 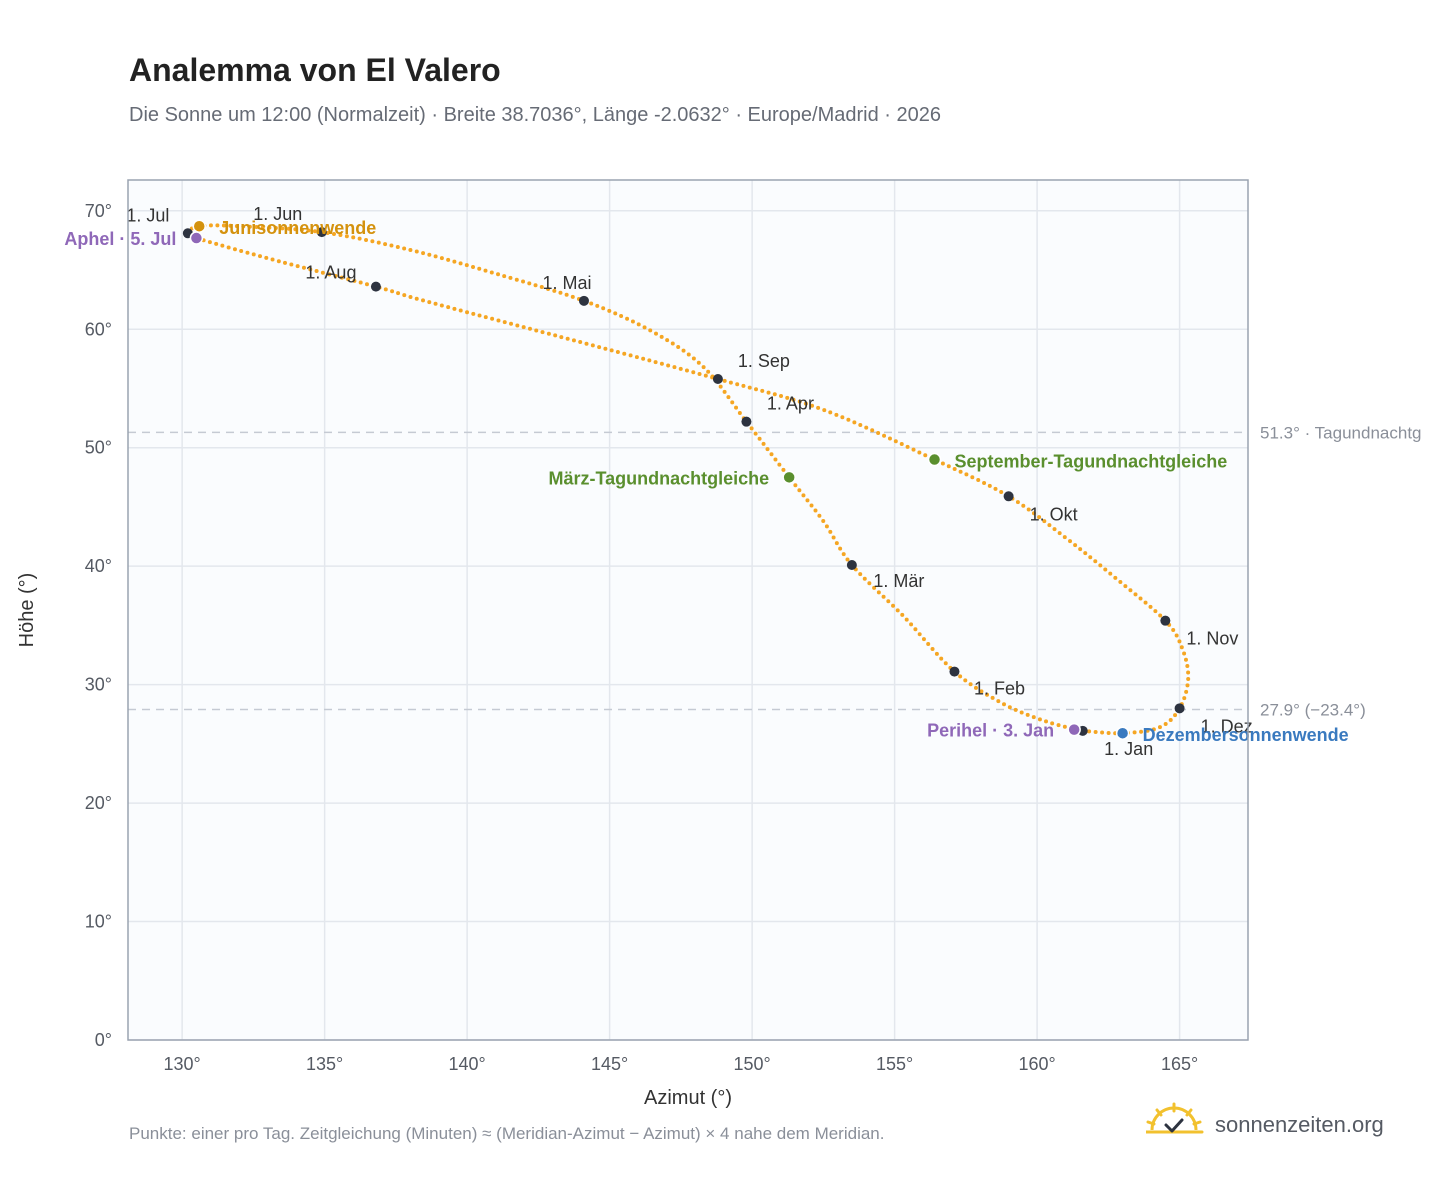 What do you see at coordinates (1227, 726) in the screenshot?
I see `month-point-label: 1. Dez` at bounding box center [1227, 726].